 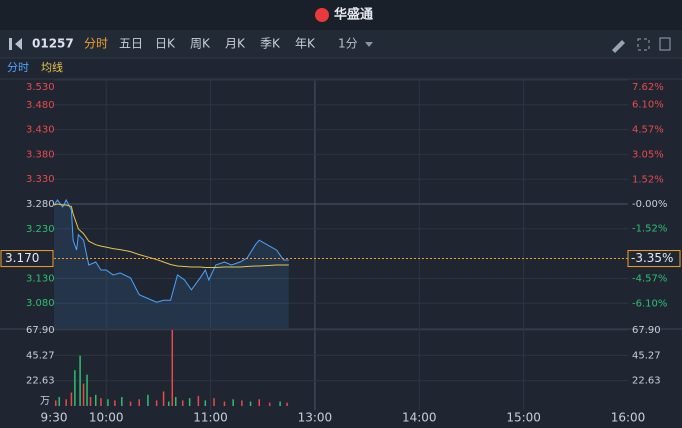 What do you see at coordinates (348, 44) in the screenshot?
I see `interval-select: 1分` at bounding box center [348, 44].